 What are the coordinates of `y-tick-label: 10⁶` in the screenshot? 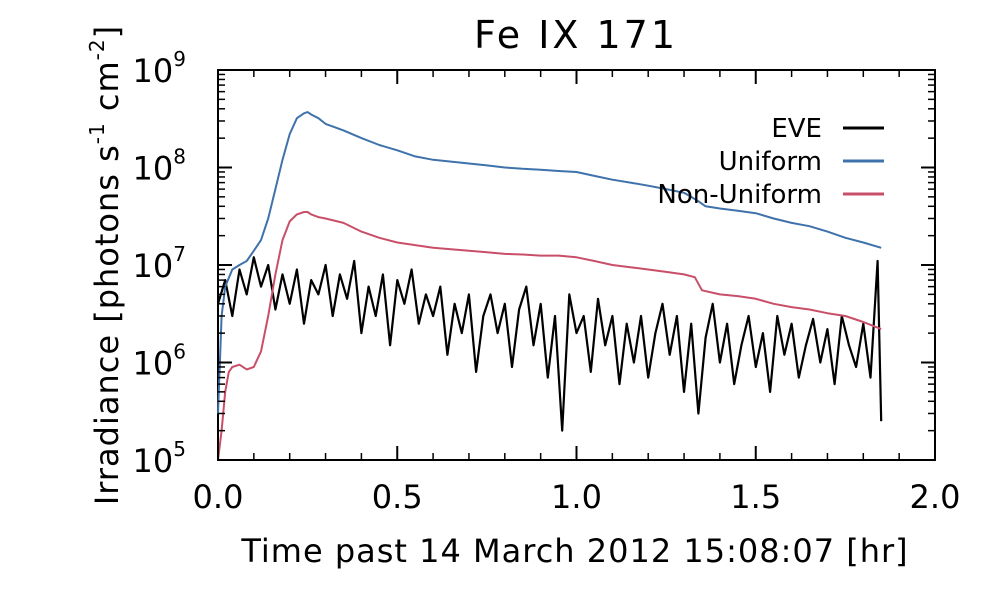 It's located at (159, 361).